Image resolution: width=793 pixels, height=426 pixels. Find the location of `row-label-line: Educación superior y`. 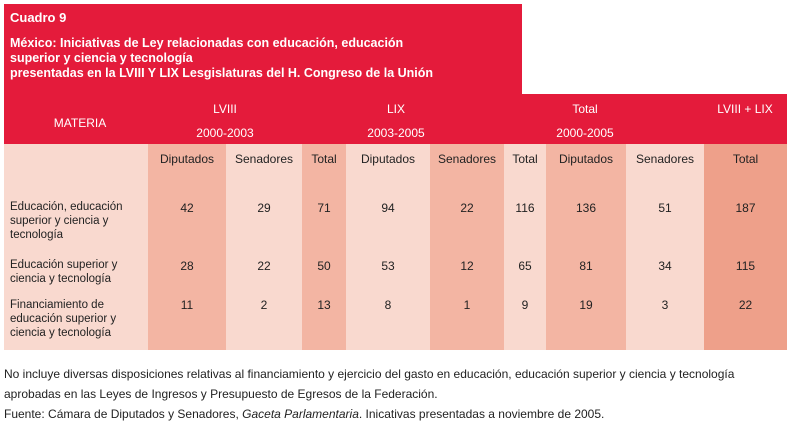

row-label-line: Educación superior y is located at coordinates (64, 265).